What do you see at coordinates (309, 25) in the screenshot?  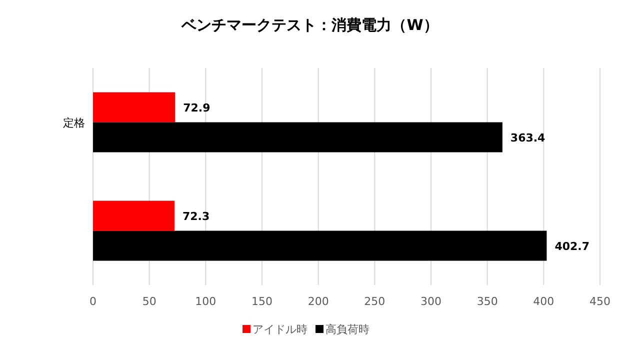 I see `chart-title: ベンチマークテスト：消費電力（W）` at bounding box center [309, 25].